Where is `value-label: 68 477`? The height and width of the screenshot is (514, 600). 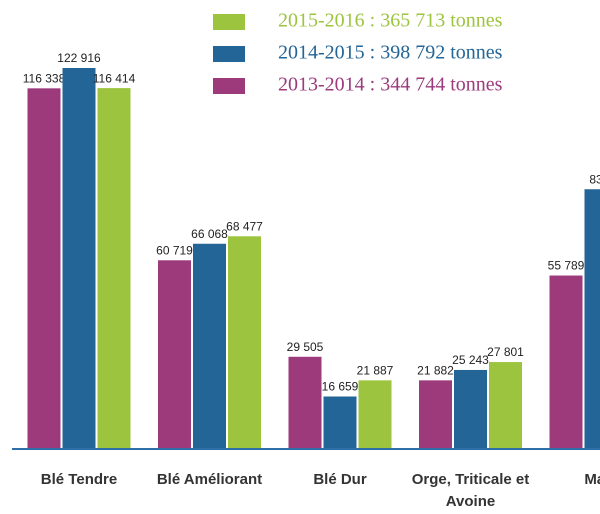 value-label: 68 477 is located at coordinates (244, 226).